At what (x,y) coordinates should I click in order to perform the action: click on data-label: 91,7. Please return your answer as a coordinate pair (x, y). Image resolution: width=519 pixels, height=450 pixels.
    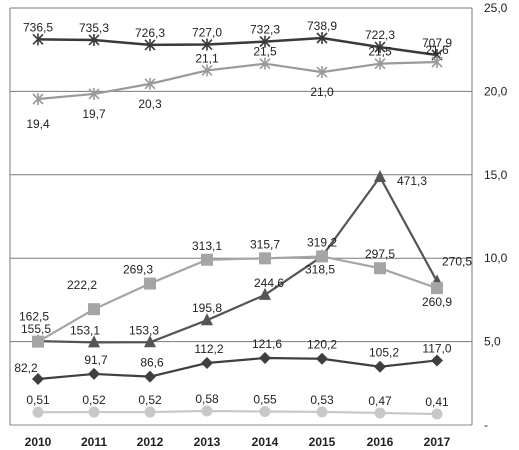
    Looking at the image, I should click on (96, 360).